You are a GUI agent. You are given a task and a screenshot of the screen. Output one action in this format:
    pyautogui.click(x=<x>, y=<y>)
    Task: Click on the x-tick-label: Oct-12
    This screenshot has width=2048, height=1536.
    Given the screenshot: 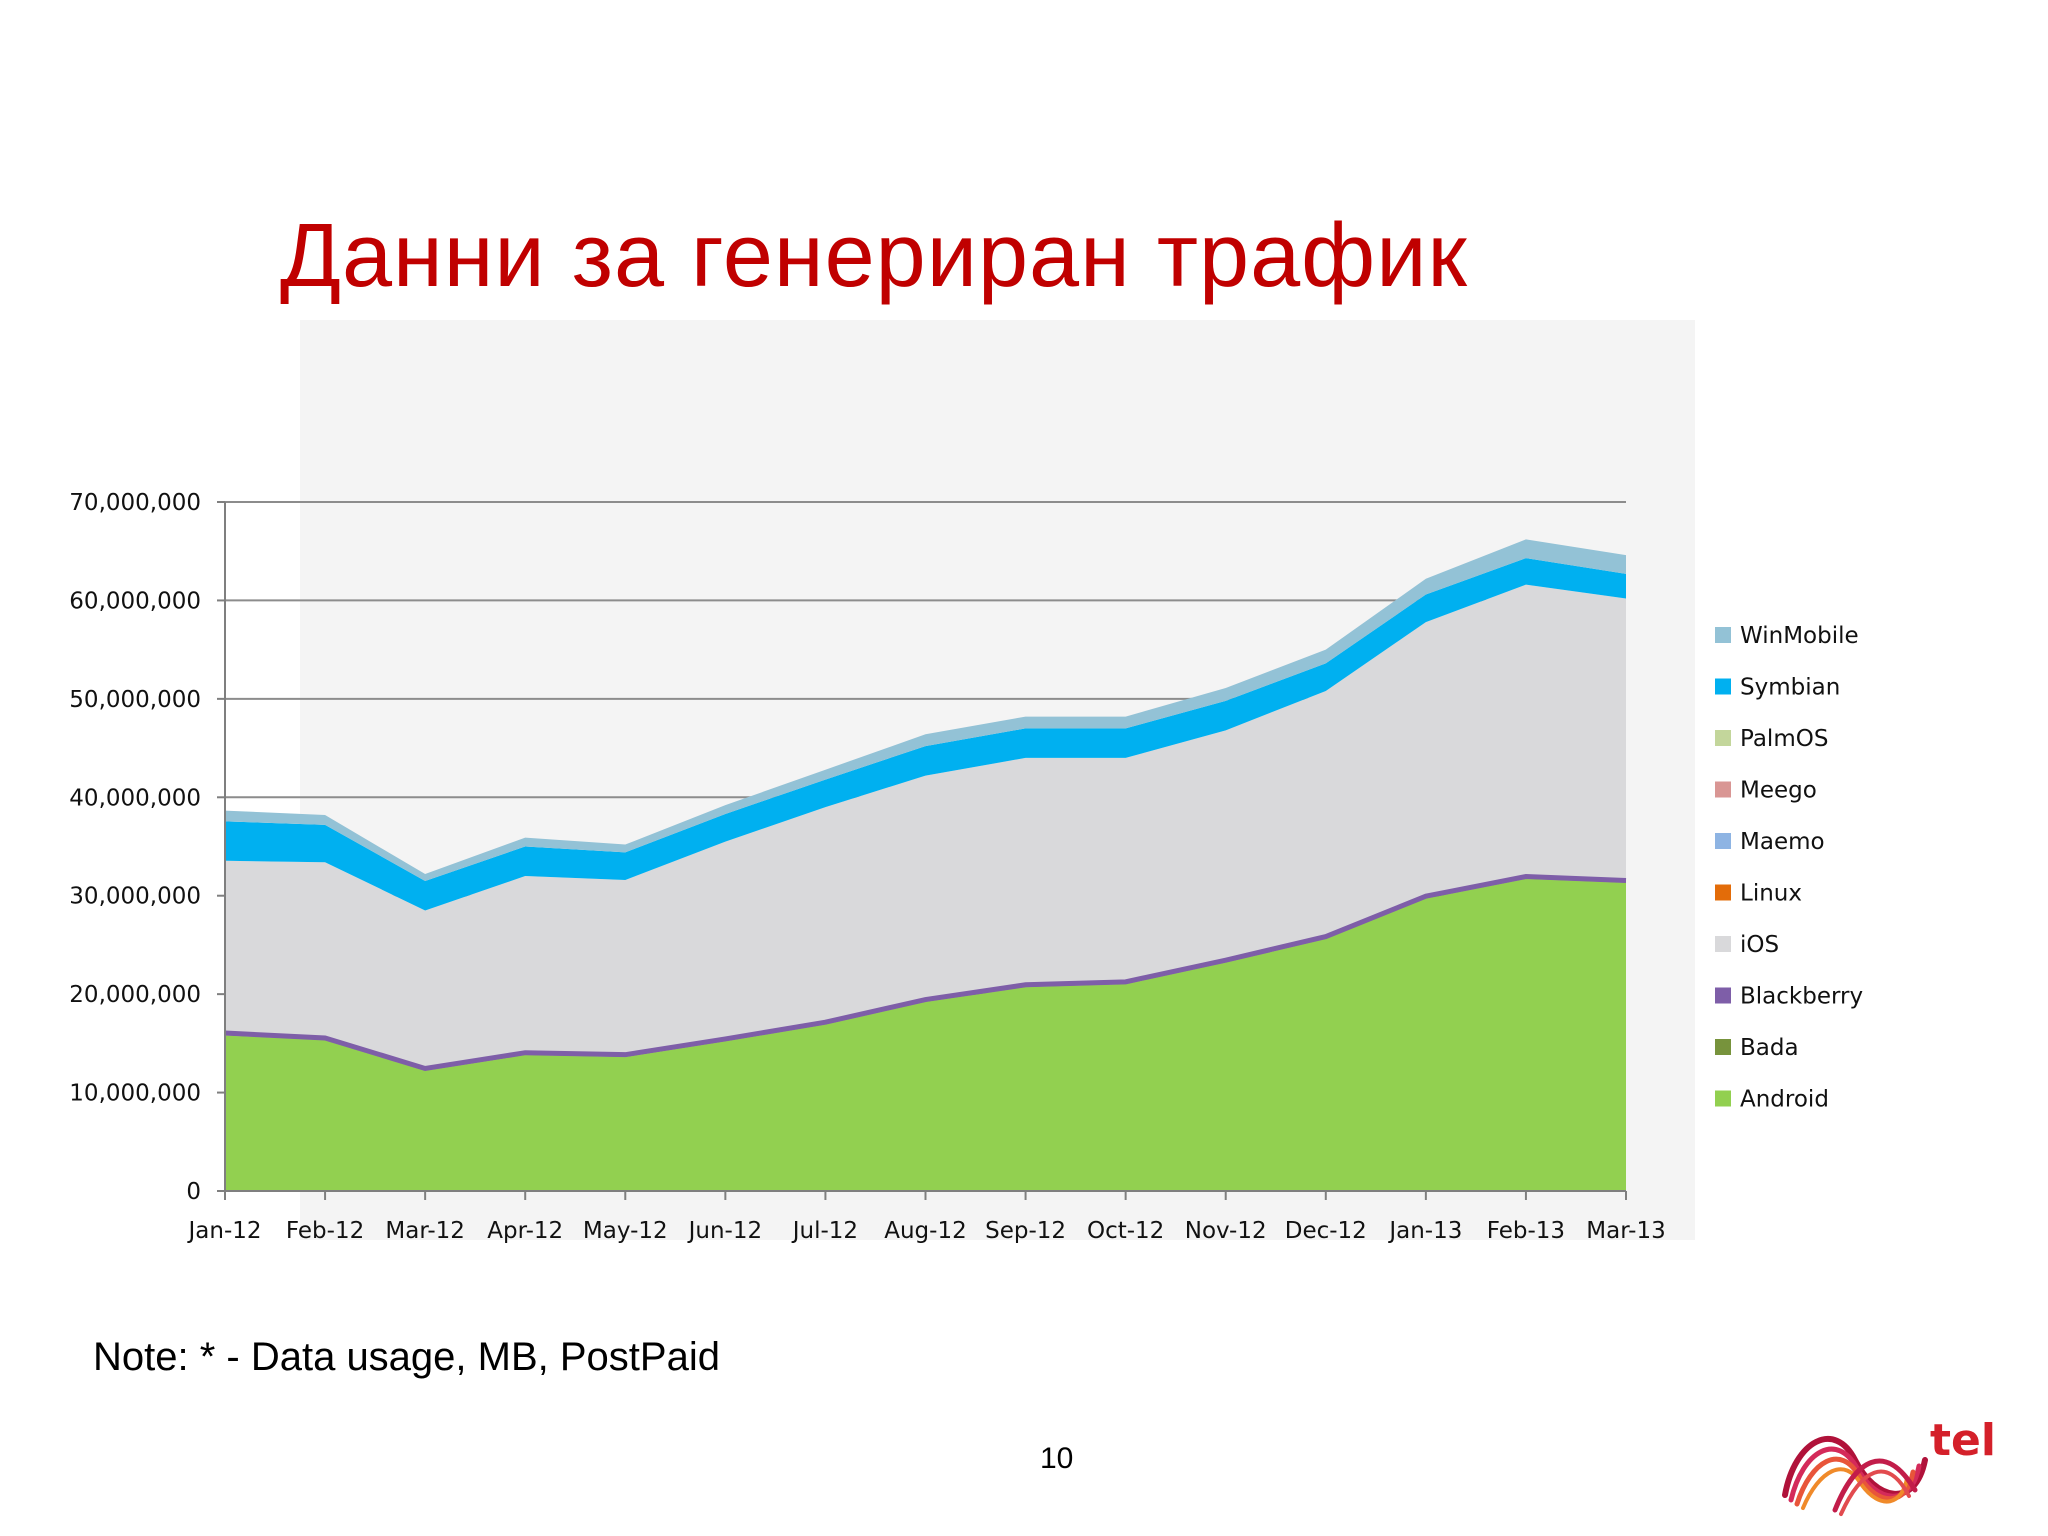 What is the action you would take?
    pyautogui.click(x=1125, y=1231)
    